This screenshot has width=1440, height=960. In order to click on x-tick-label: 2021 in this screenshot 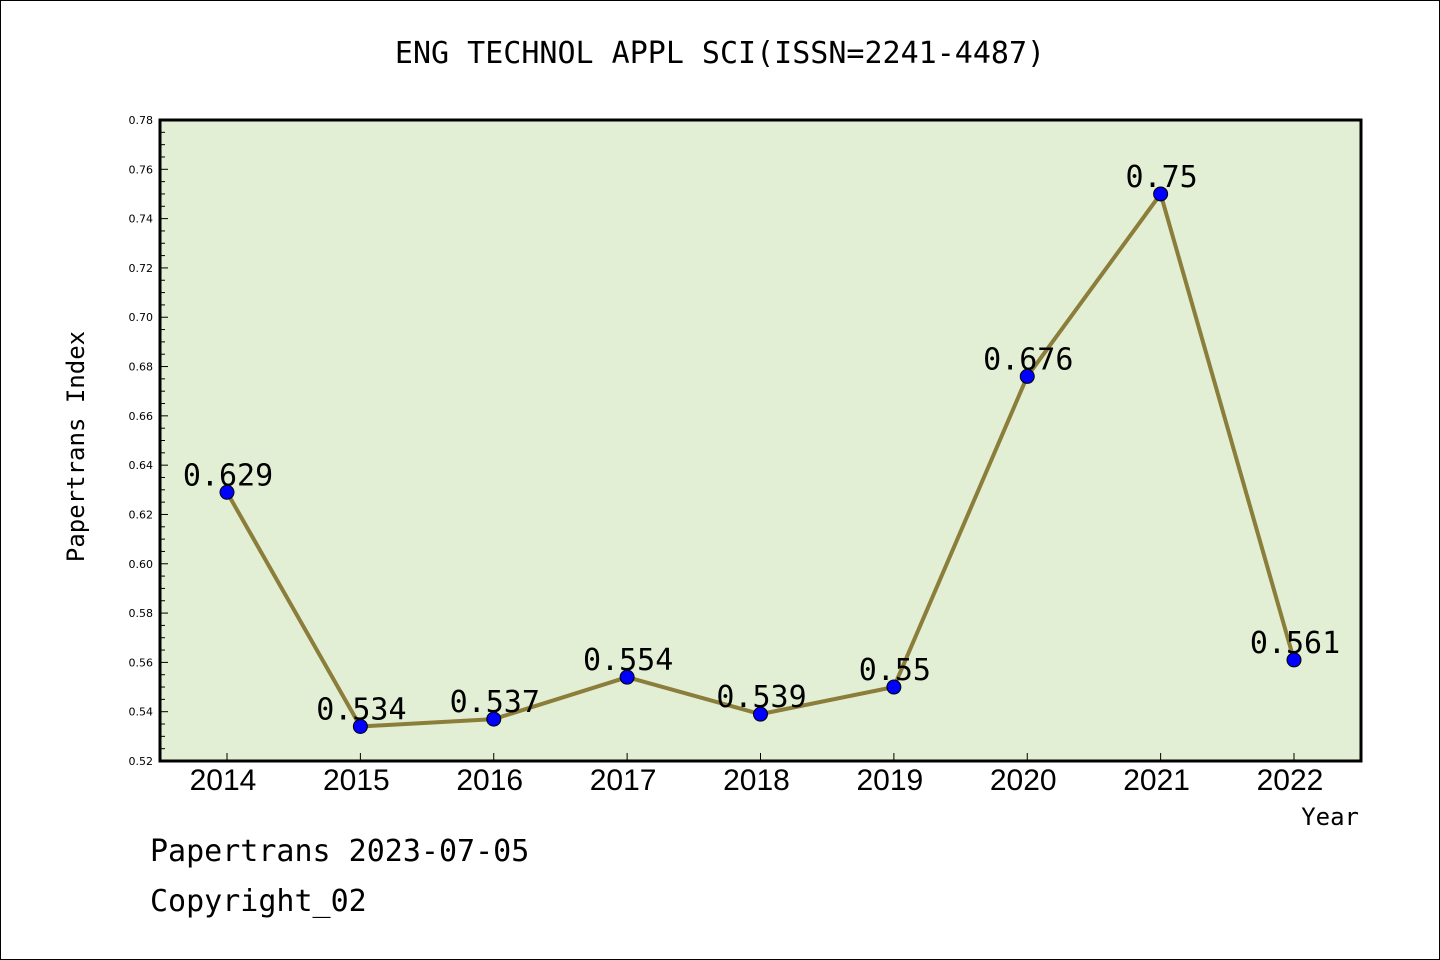, I will do `click(1156, 780)`.